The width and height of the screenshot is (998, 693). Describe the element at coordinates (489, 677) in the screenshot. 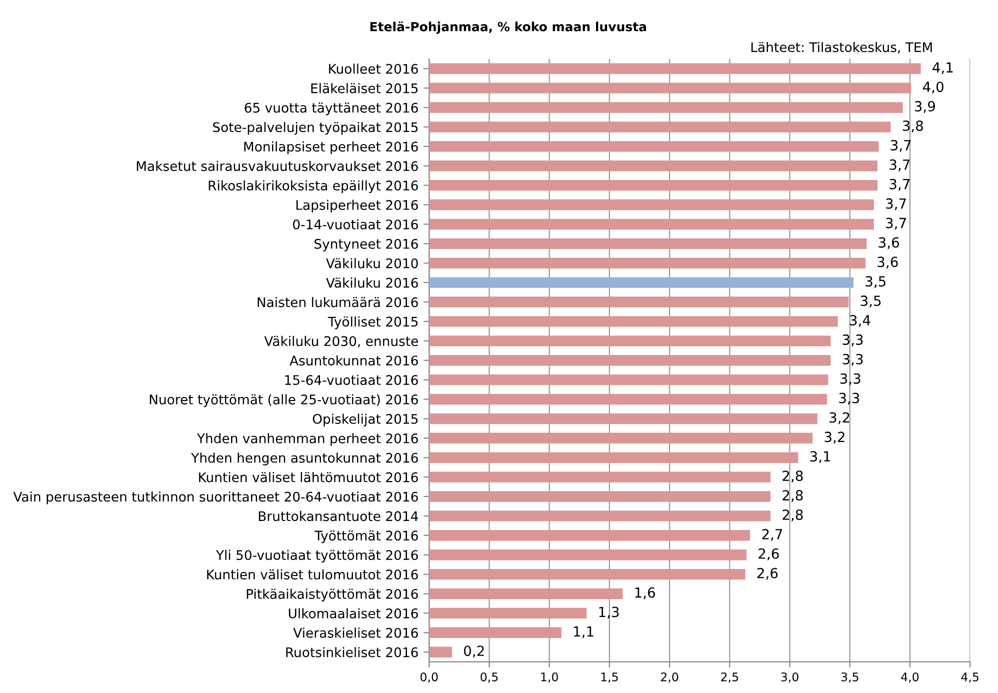

I see `x-tick-label: 0,5` at that location.